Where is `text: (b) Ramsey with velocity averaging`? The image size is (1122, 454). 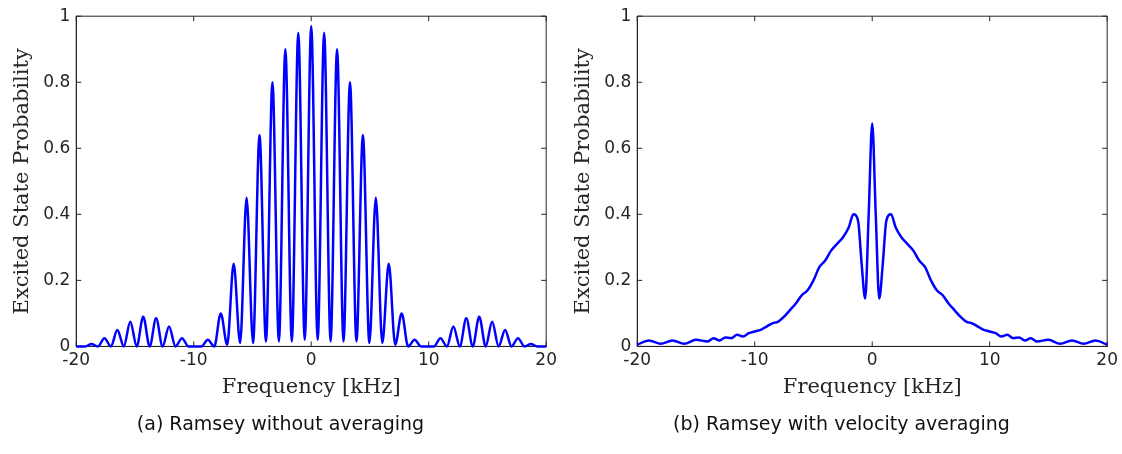
text: (b) Ramsey with velocity averaging is located at coordinates (841, 423).